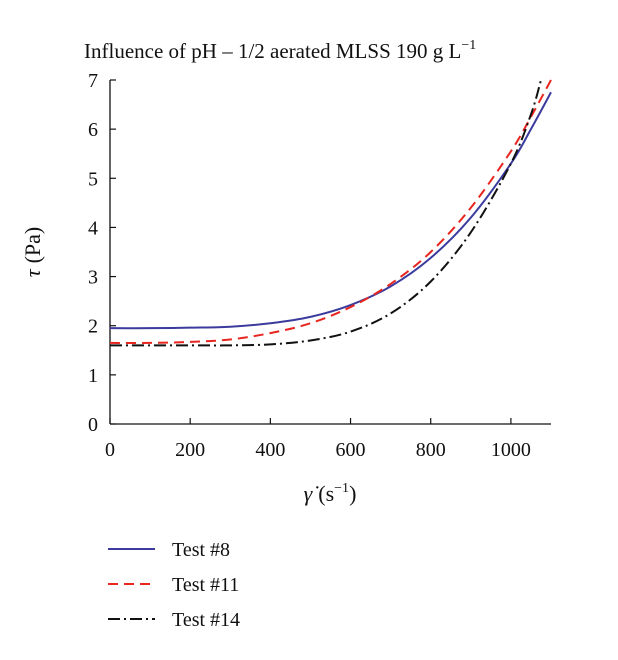 The height and width of the screenshot is (660, 618). What do you see at coordinates (93, 376) in the screenshot?
I see `y-tick-label: 1` at bounding box center [93, 376].